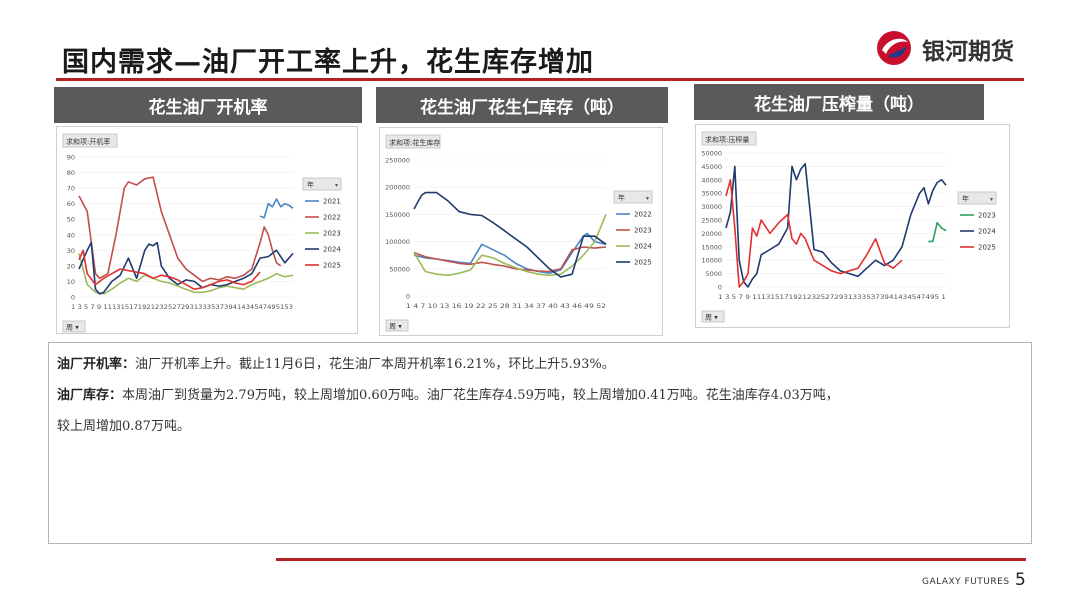 This screenshot has height=608, width=1080. Describe the element at coordinates (96, 364) in the screenshot. I see `note-label-operating-rate: 油厂开机率：` at that location.